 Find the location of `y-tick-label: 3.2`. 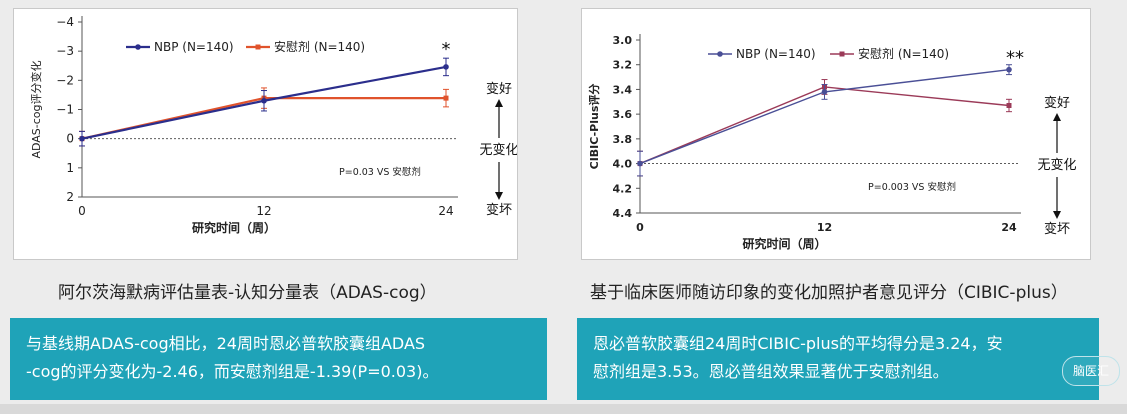

y-tick-label: 3.2 is located at coordinates (623, 65).